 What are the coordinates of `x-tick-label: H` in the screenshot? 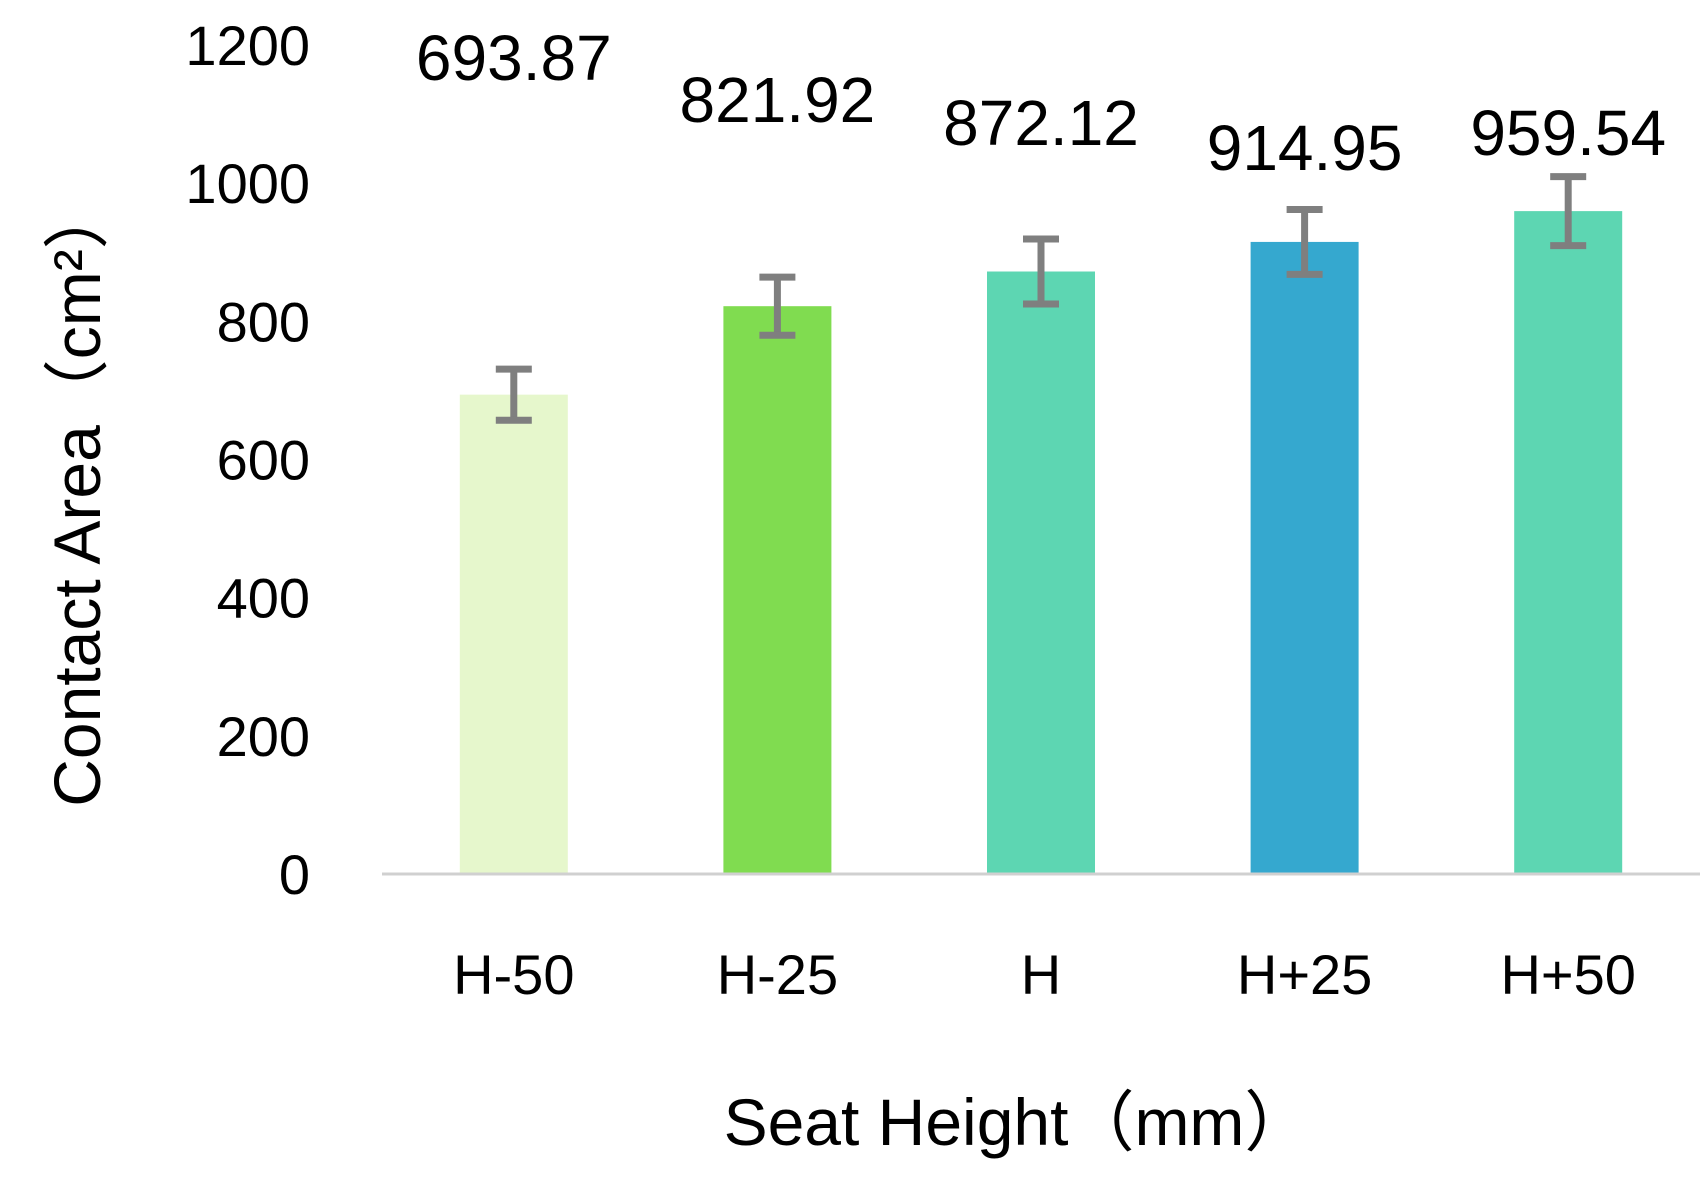 It's located at (1041, 974).